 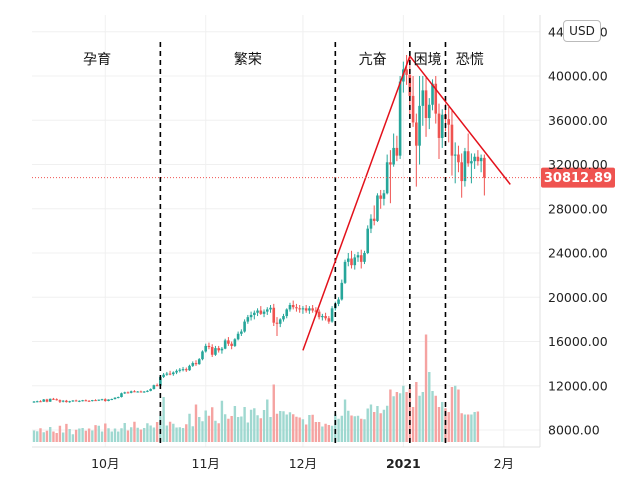 I want to click on x-tick-label: 2月, so click(x=504, y=463).